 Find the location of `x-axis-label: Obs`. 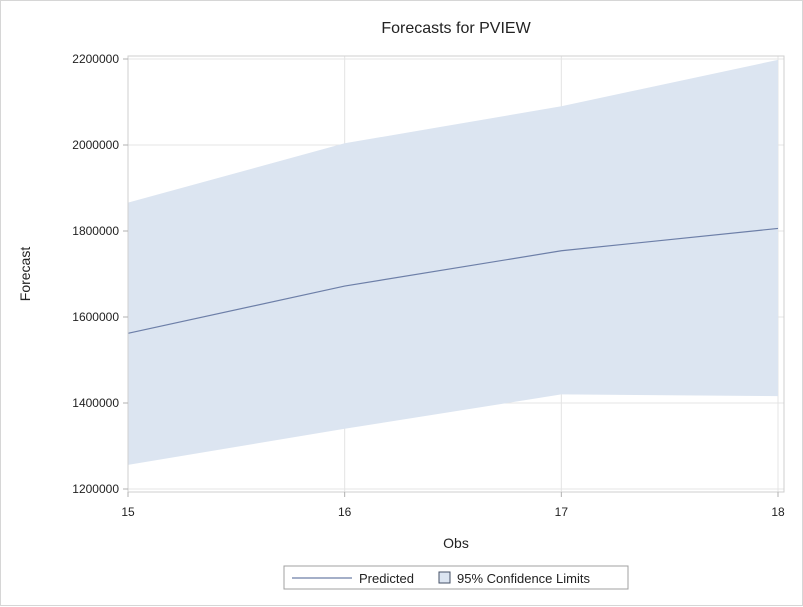

x-axis-label: Obs is located at coordinates (456, 543).